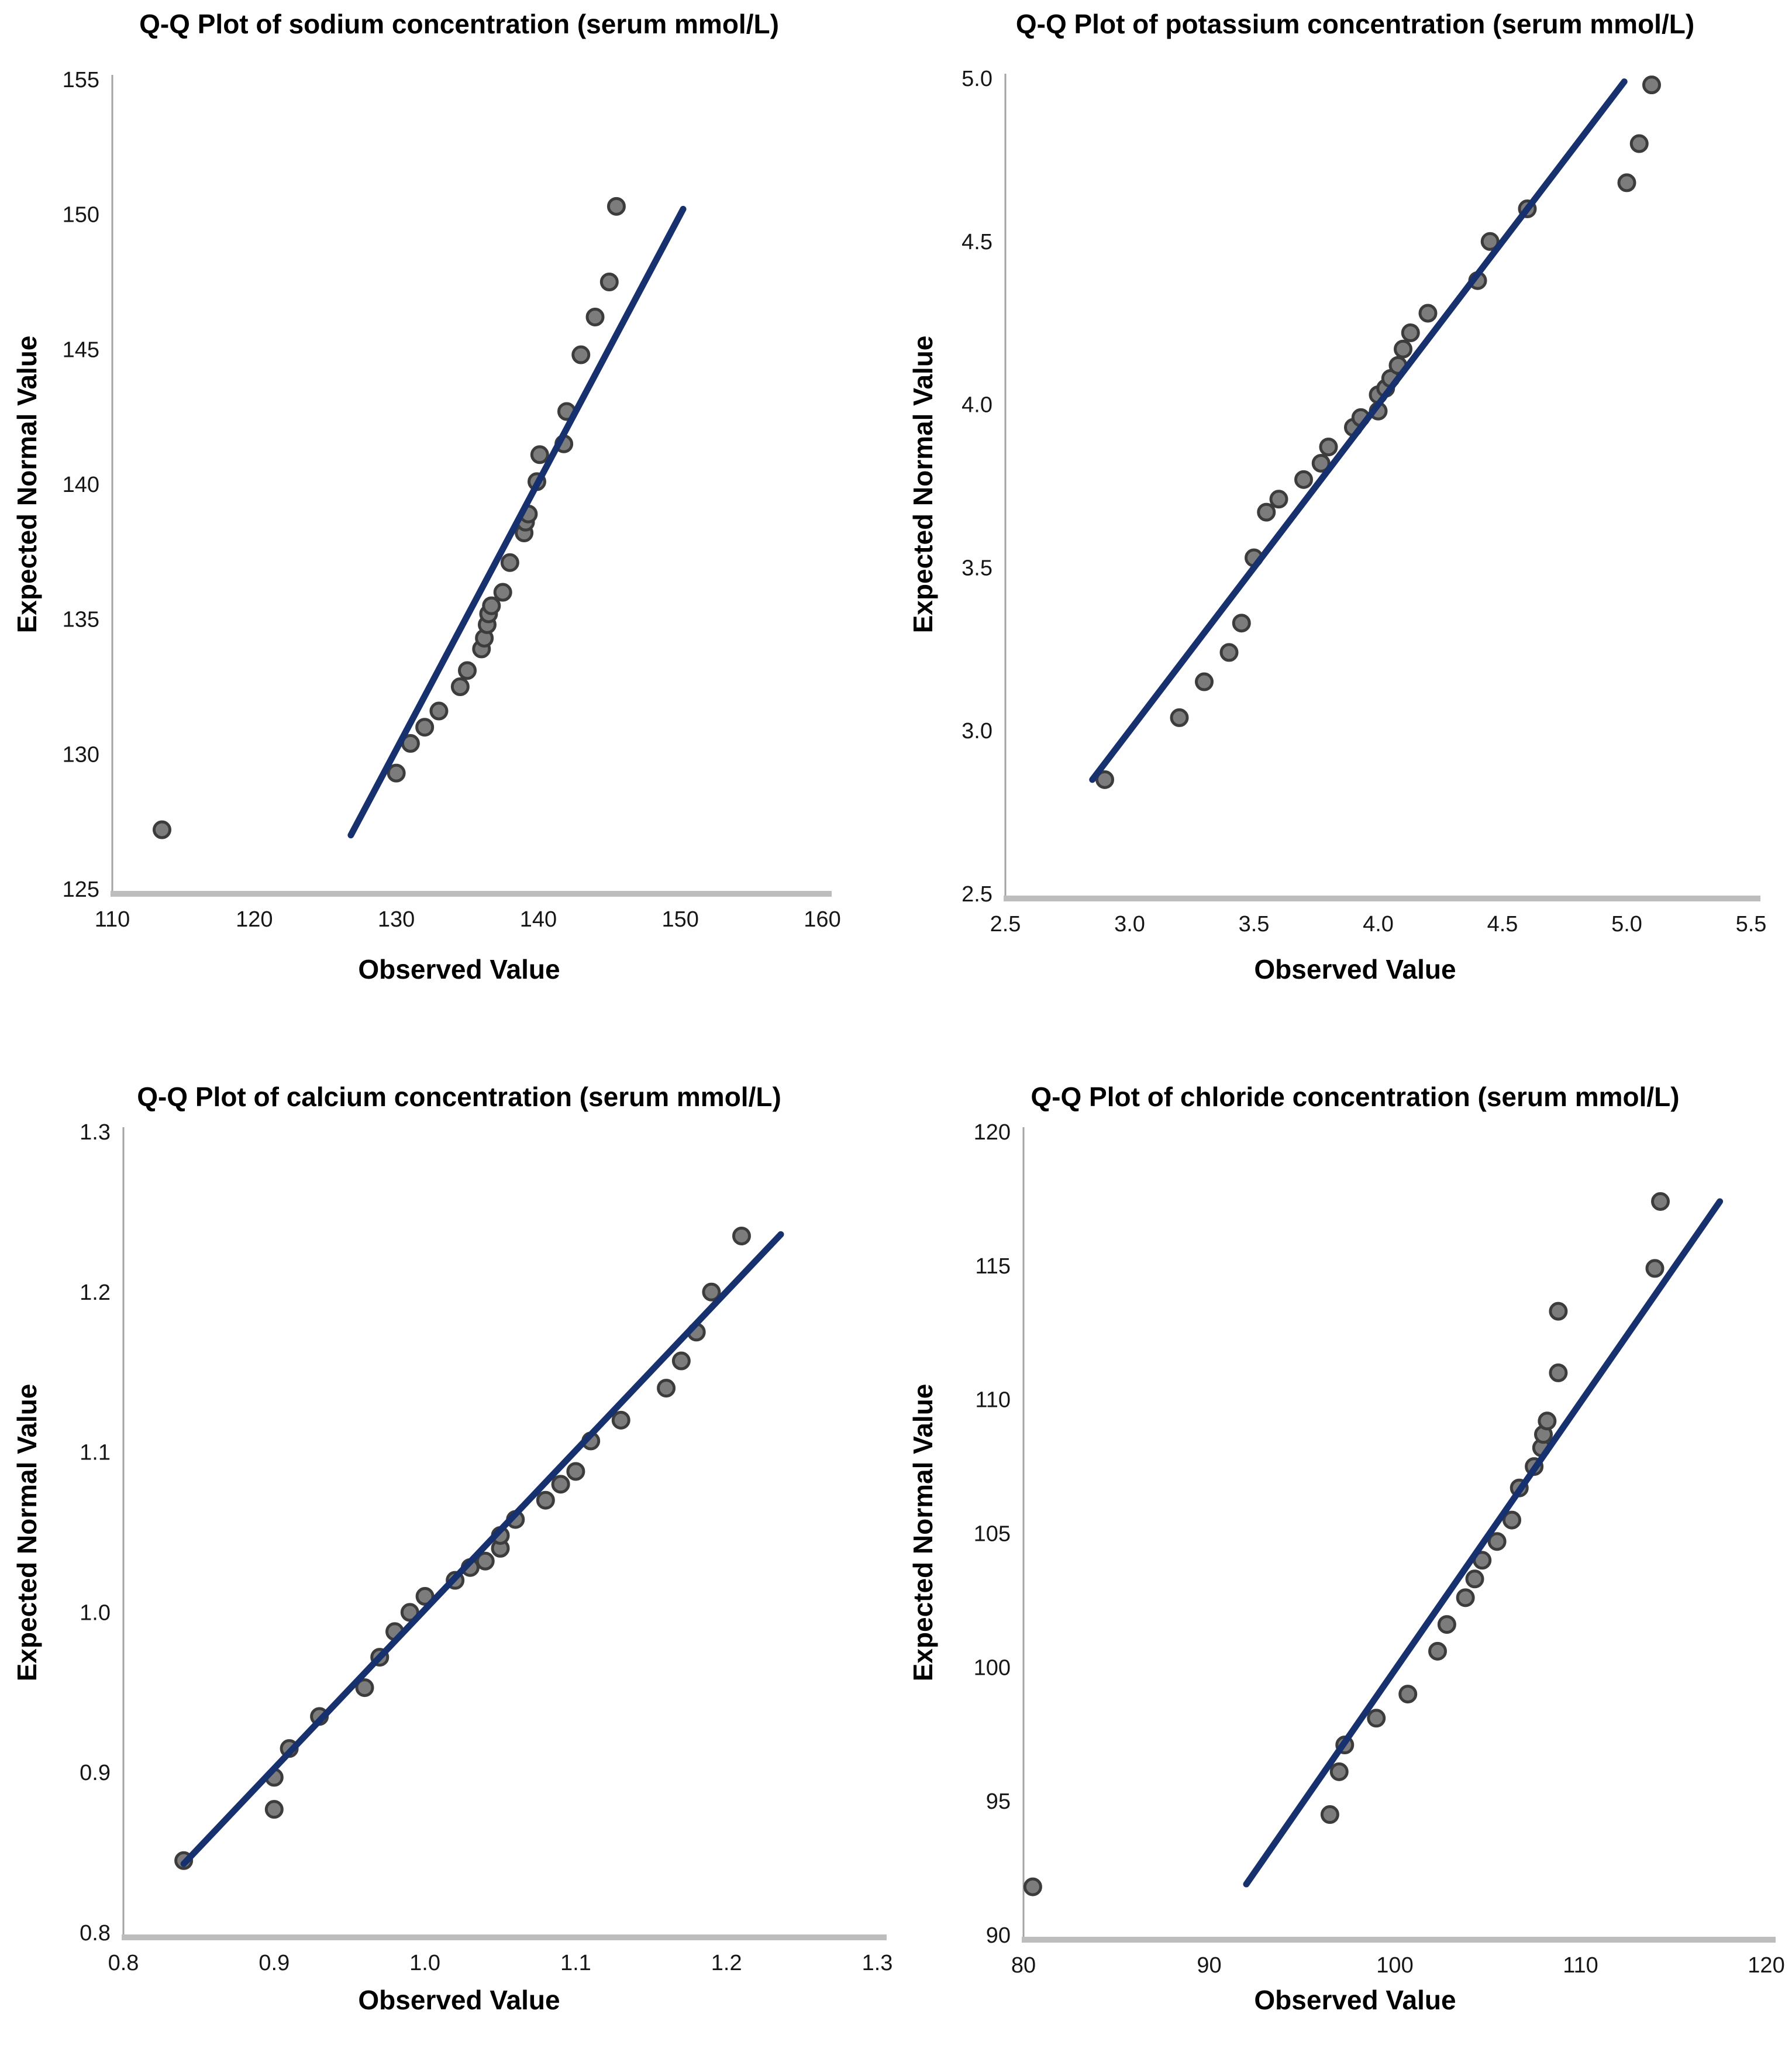 This screenshot has height=2045, width=1792. I want to click on y-tick-label: 155, so click(81, 80).